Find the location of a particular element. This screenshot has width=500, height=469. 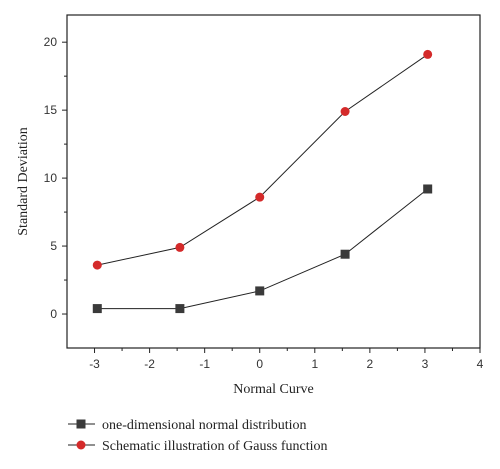

y-tick-label: 20 is located at coordinates (51, 42).